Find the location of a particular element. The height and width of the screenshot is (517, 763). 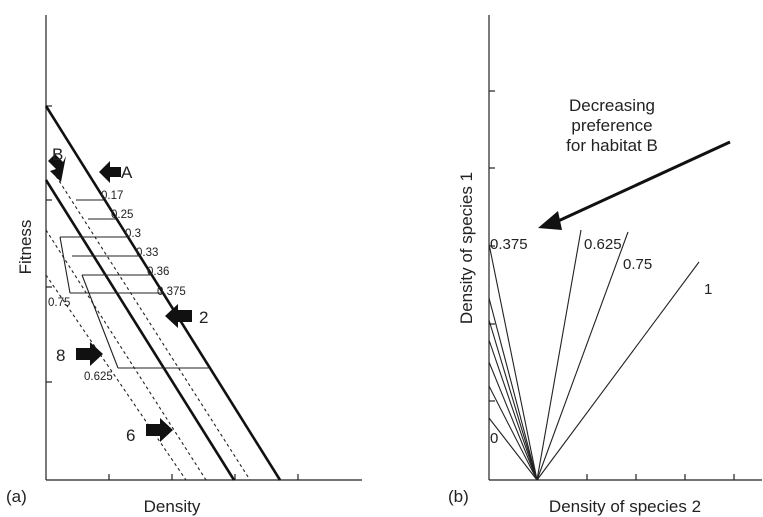

line-label: 0.75 is located at coordinates (59, 303).